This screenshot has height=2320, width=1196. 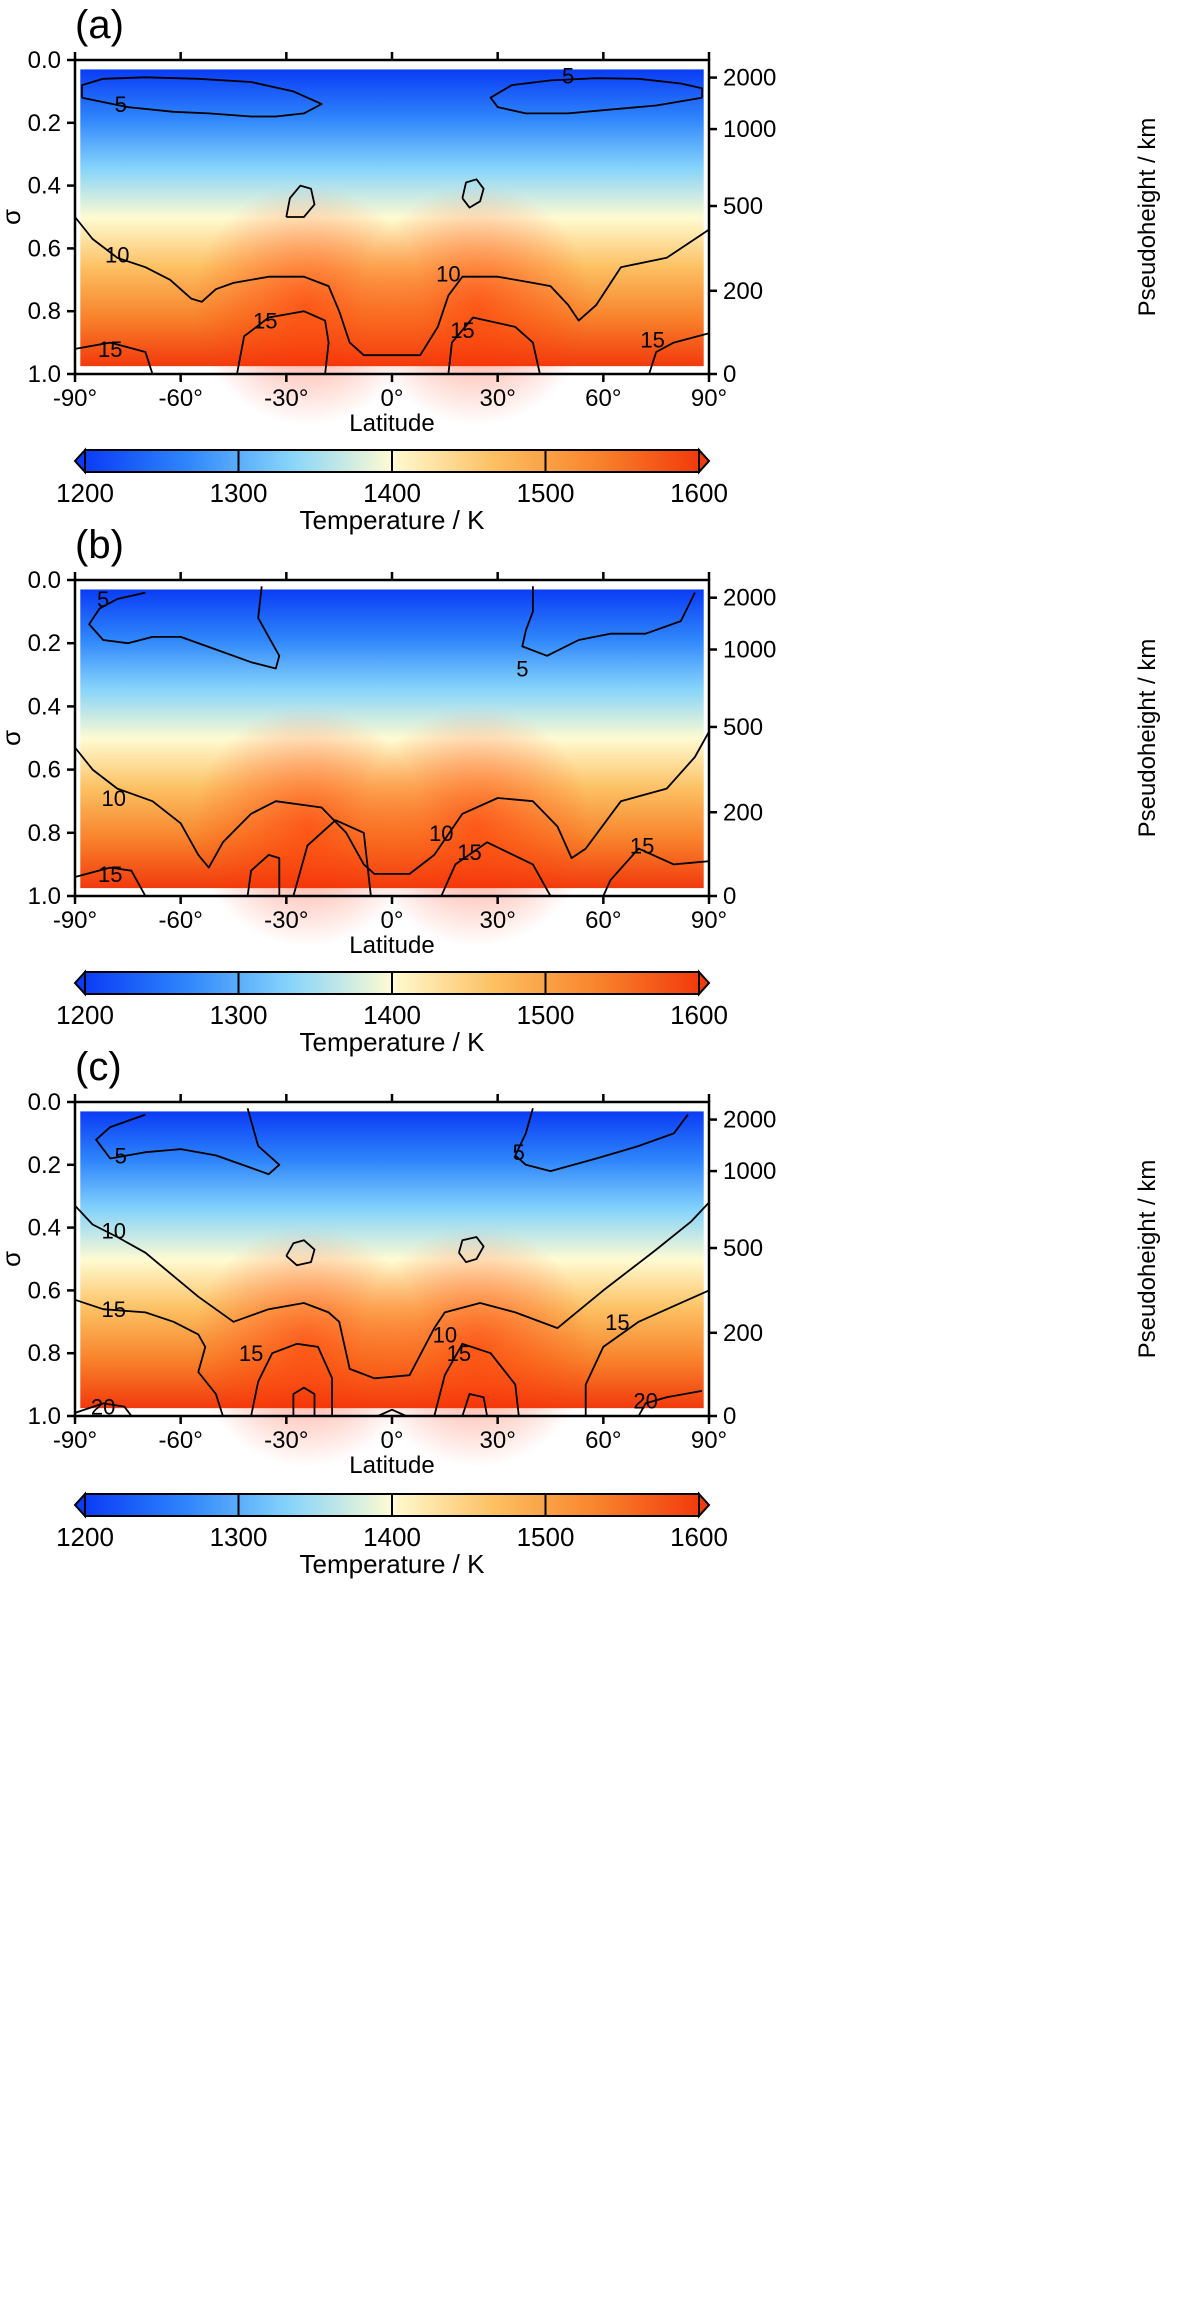 I want to click on x-tick-label: -30°, so click(x=286, y=920).